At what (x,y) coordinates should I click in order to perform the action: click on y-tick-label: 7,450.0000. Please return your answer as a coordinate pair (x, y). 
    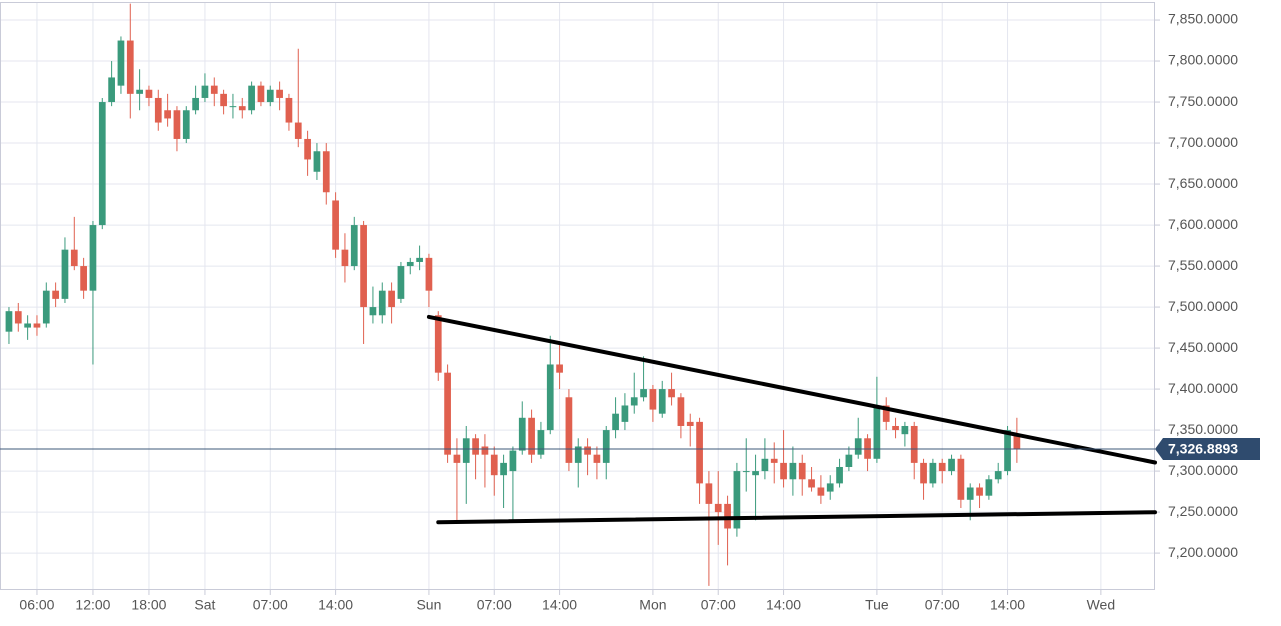
    Looking at the image, I should click on (1203, 347).